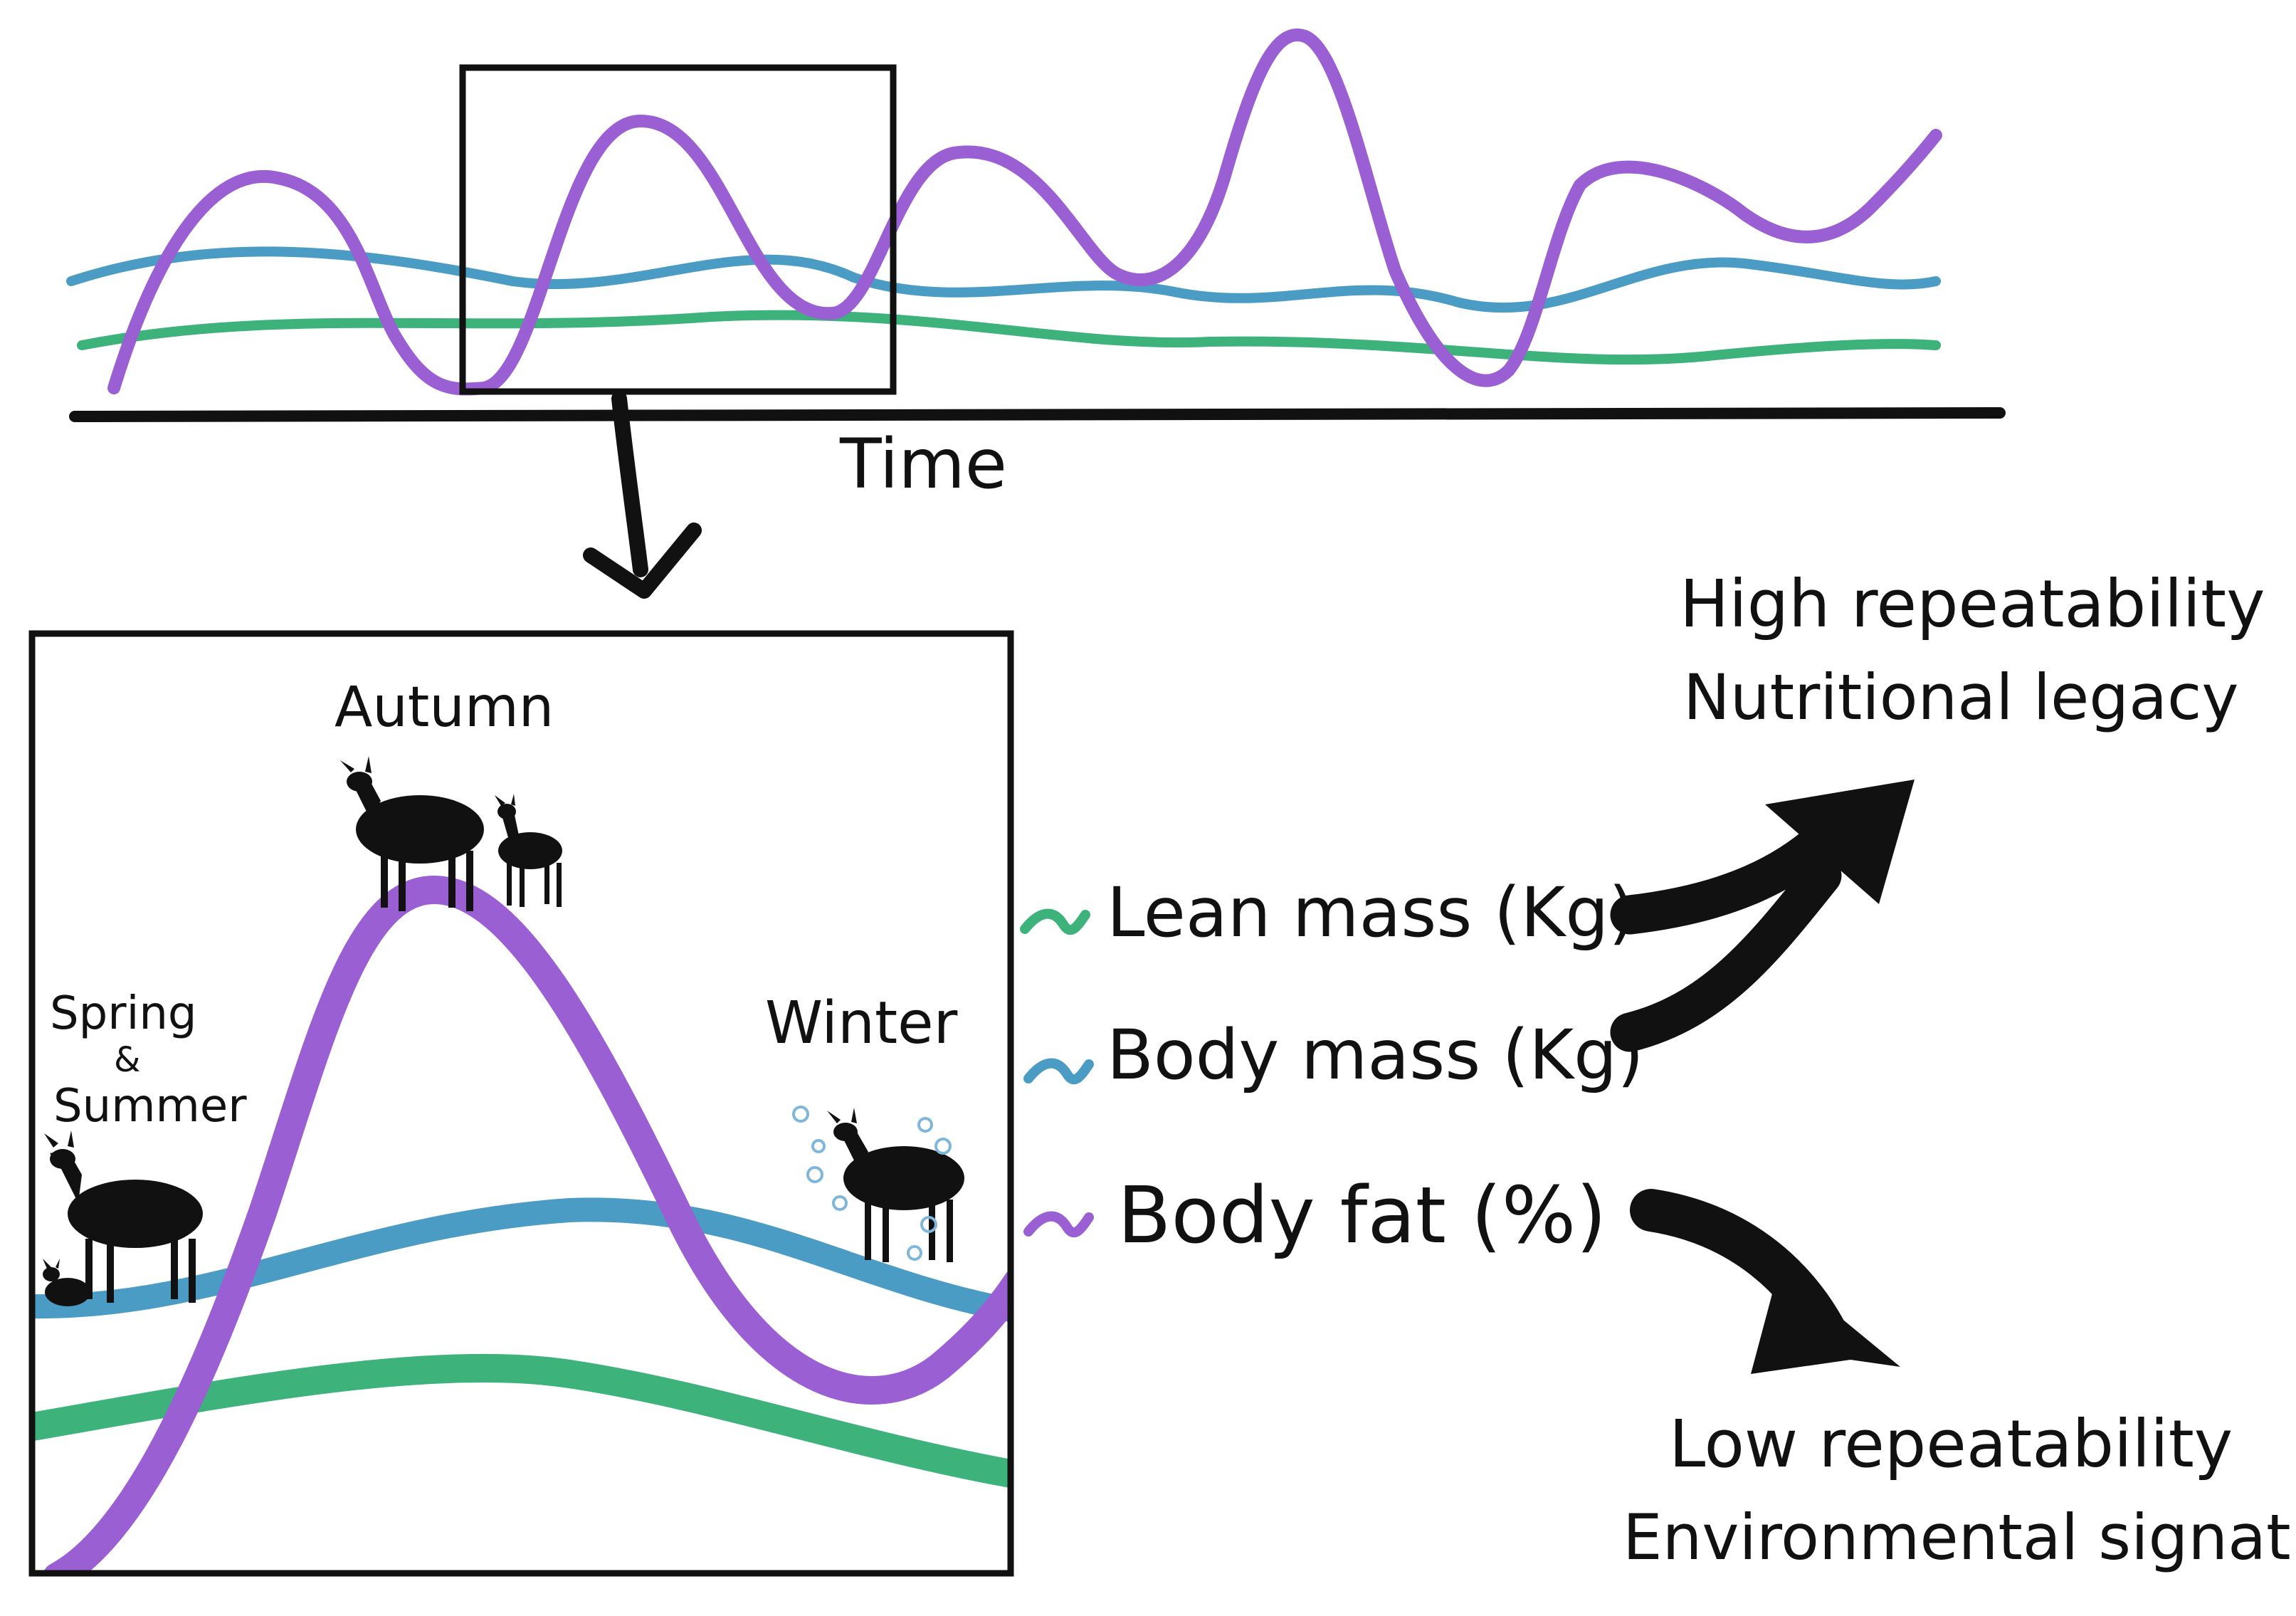 This screenshot has width=2296, height=1616. Describe the element at coordinates (444, 708) in the screenshot. I see `season-label-autumn: Autumn` at that location.